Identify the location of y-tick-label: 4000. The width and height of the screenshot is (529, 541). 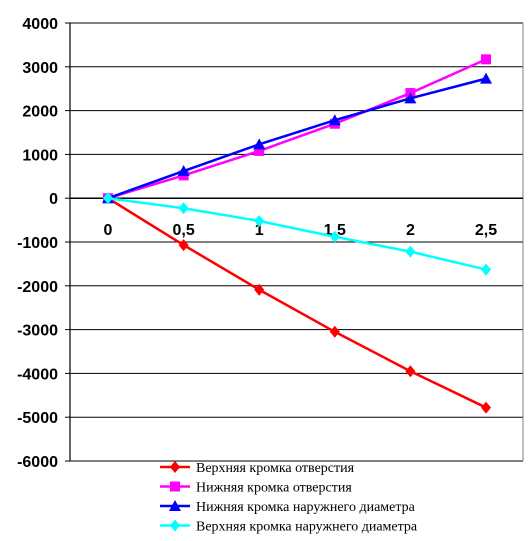
(40, 24).